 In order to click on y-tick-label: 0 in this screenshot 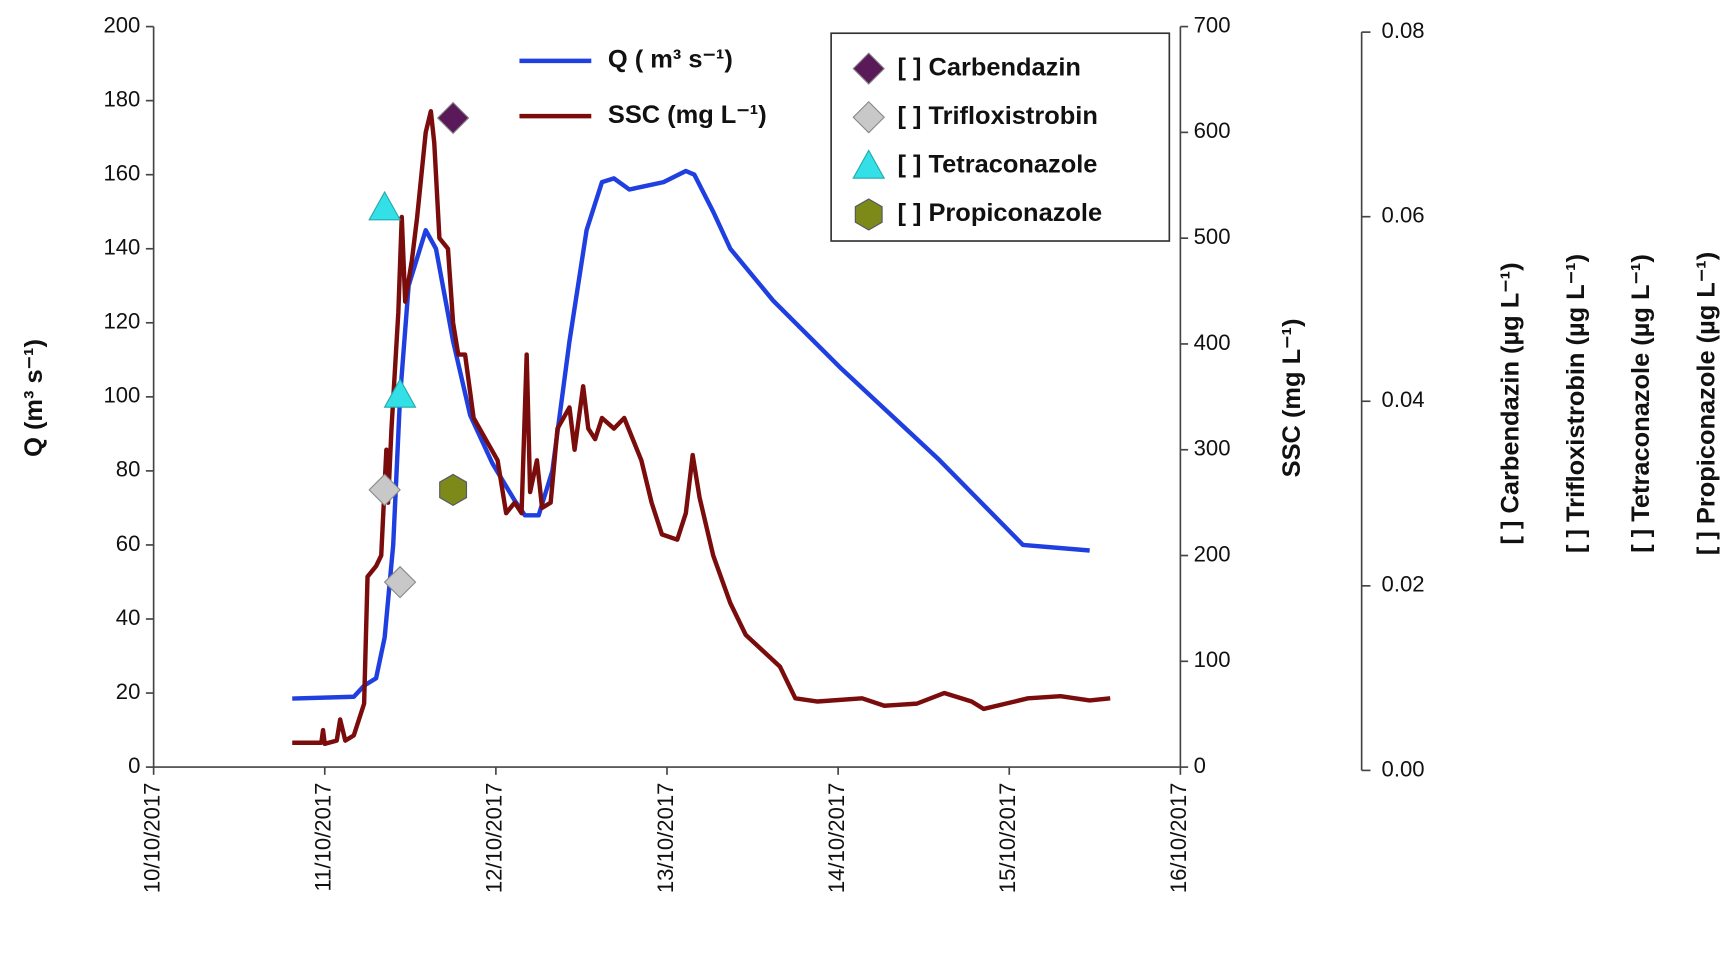, I will do `click(134, 765)`.